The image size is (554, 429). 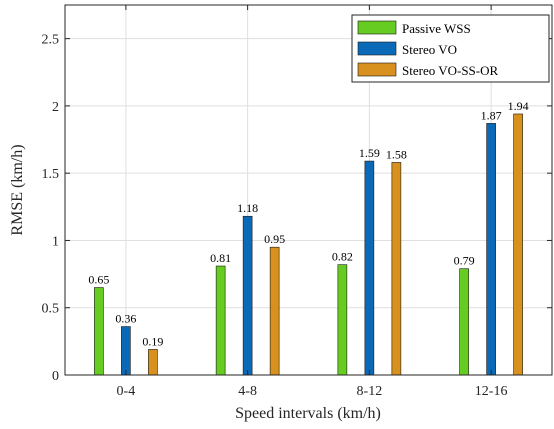 I want to click on bar-value-label: 0.95, so click(x=274, y=239).